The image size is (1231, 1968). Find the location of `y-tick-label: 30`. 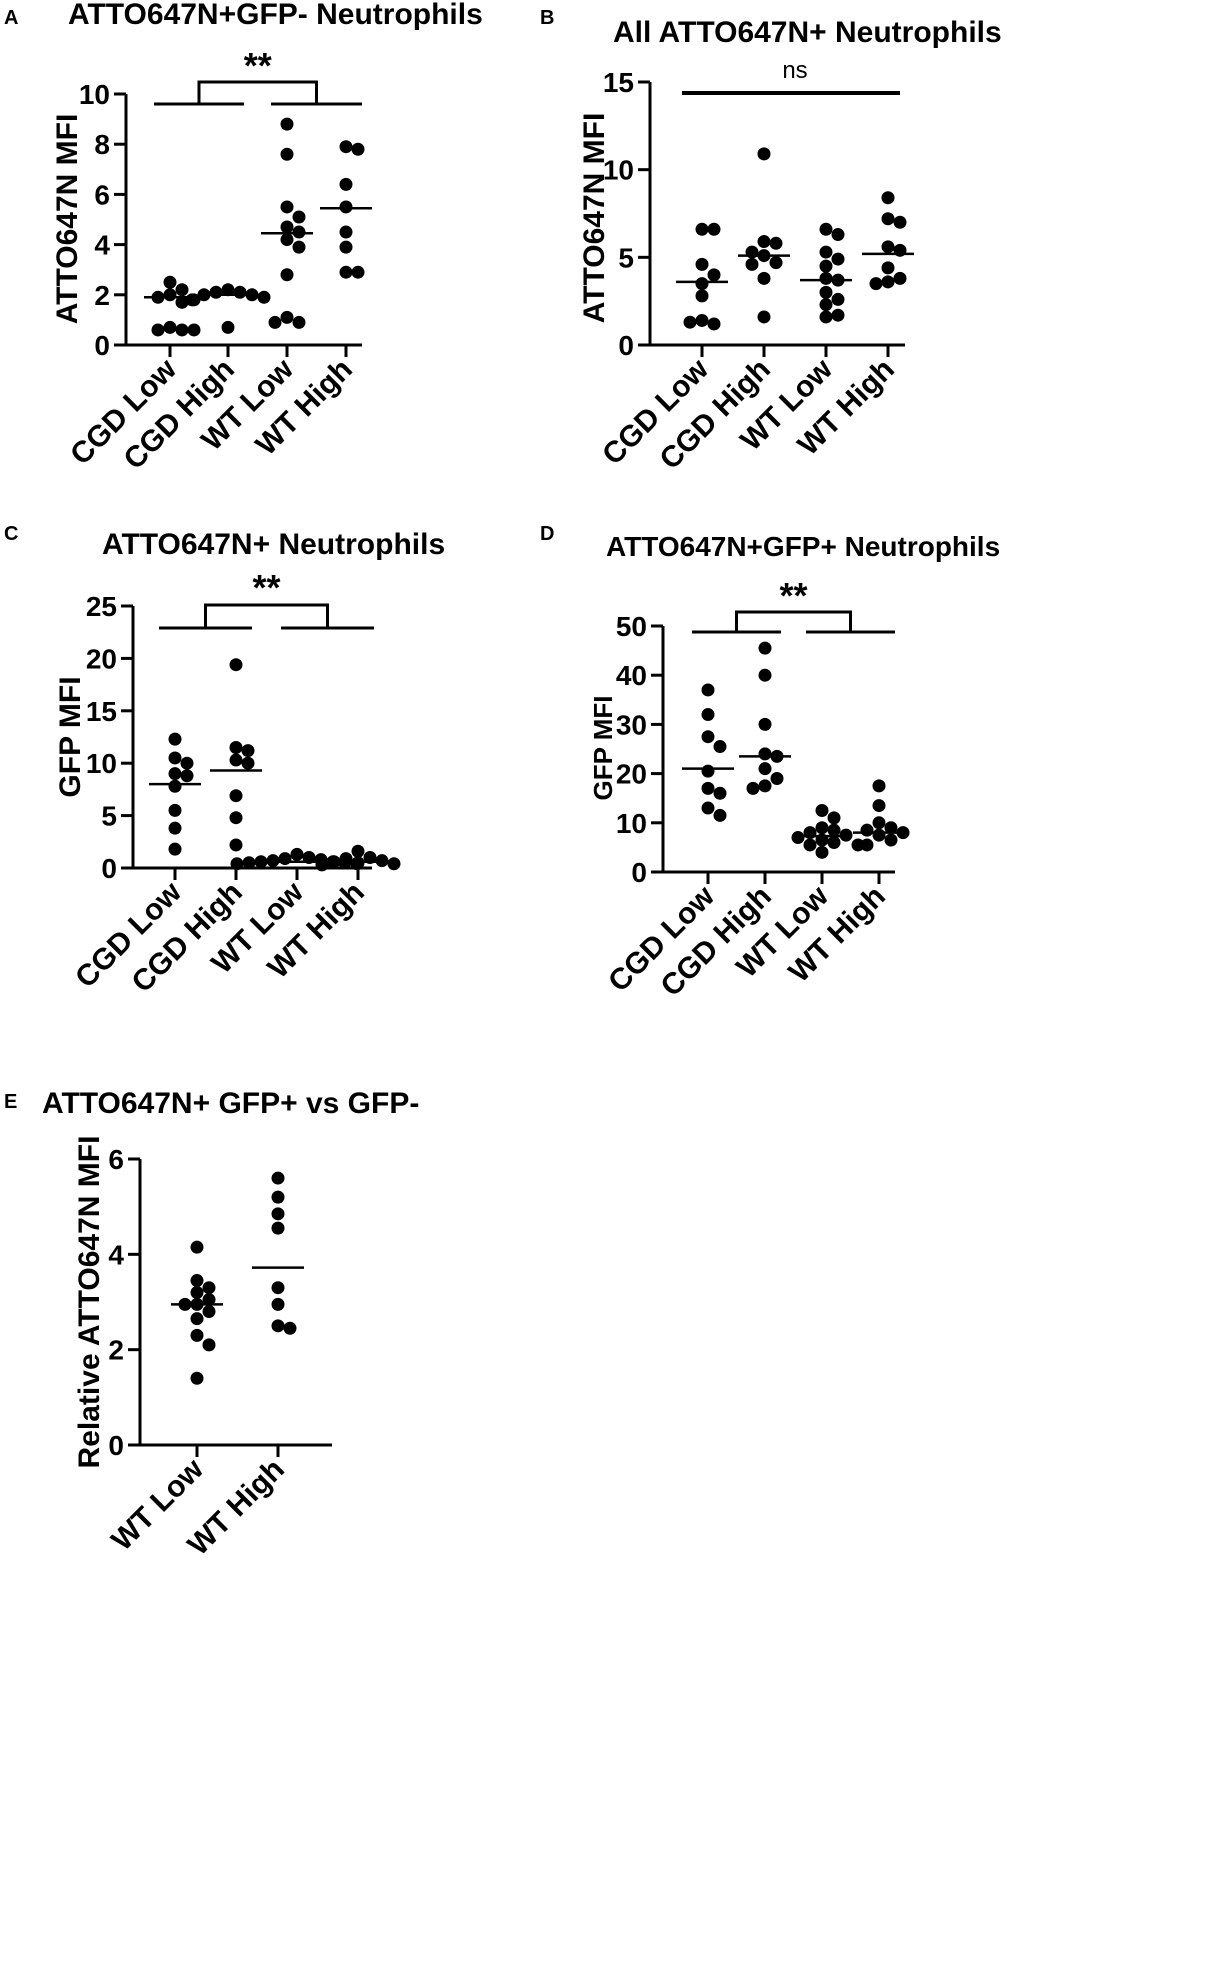

y-tick-label: 30 is located at coordinates (631, 724).